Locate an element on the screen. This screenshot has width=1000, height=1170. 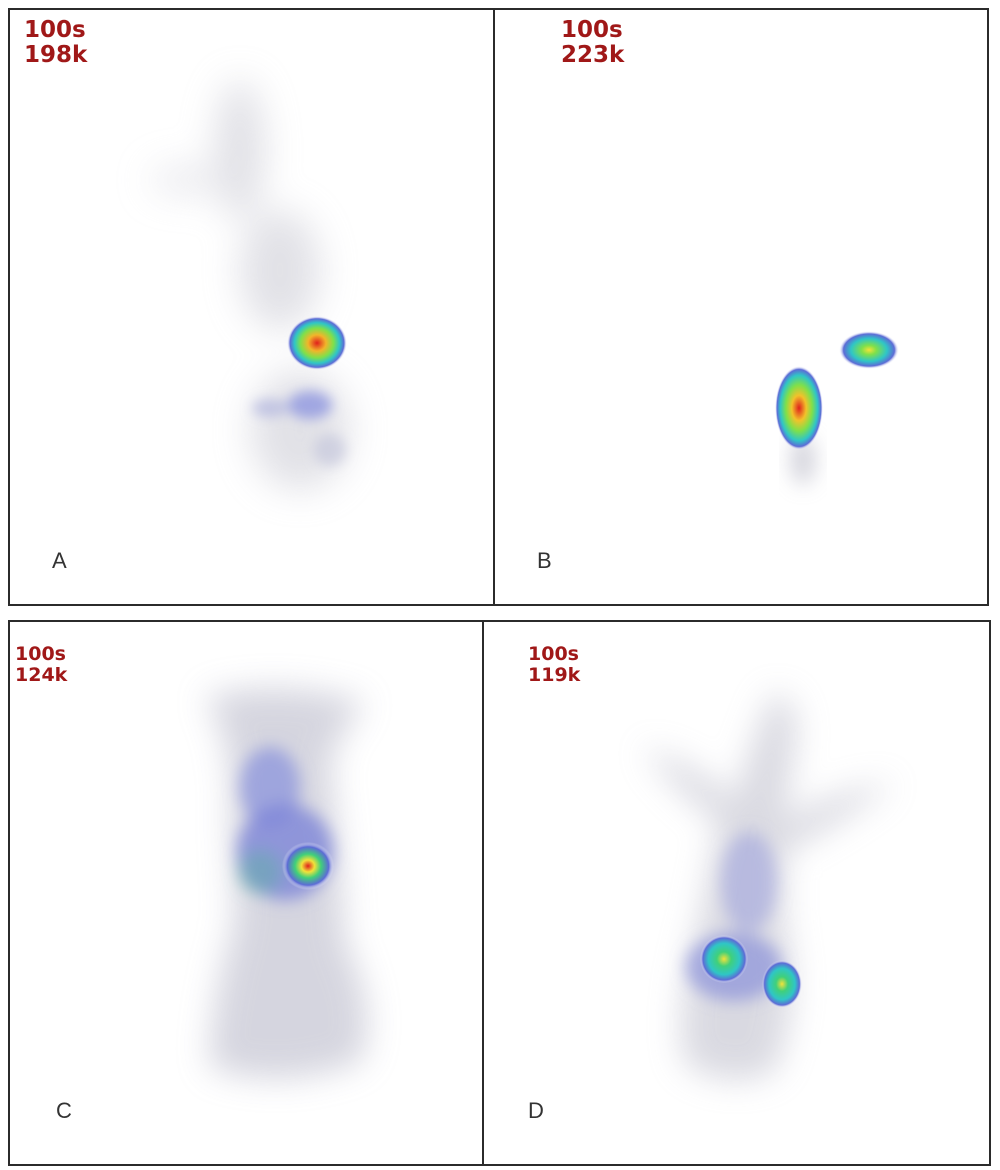
scan-image-c is located at coordinates (286, 883).